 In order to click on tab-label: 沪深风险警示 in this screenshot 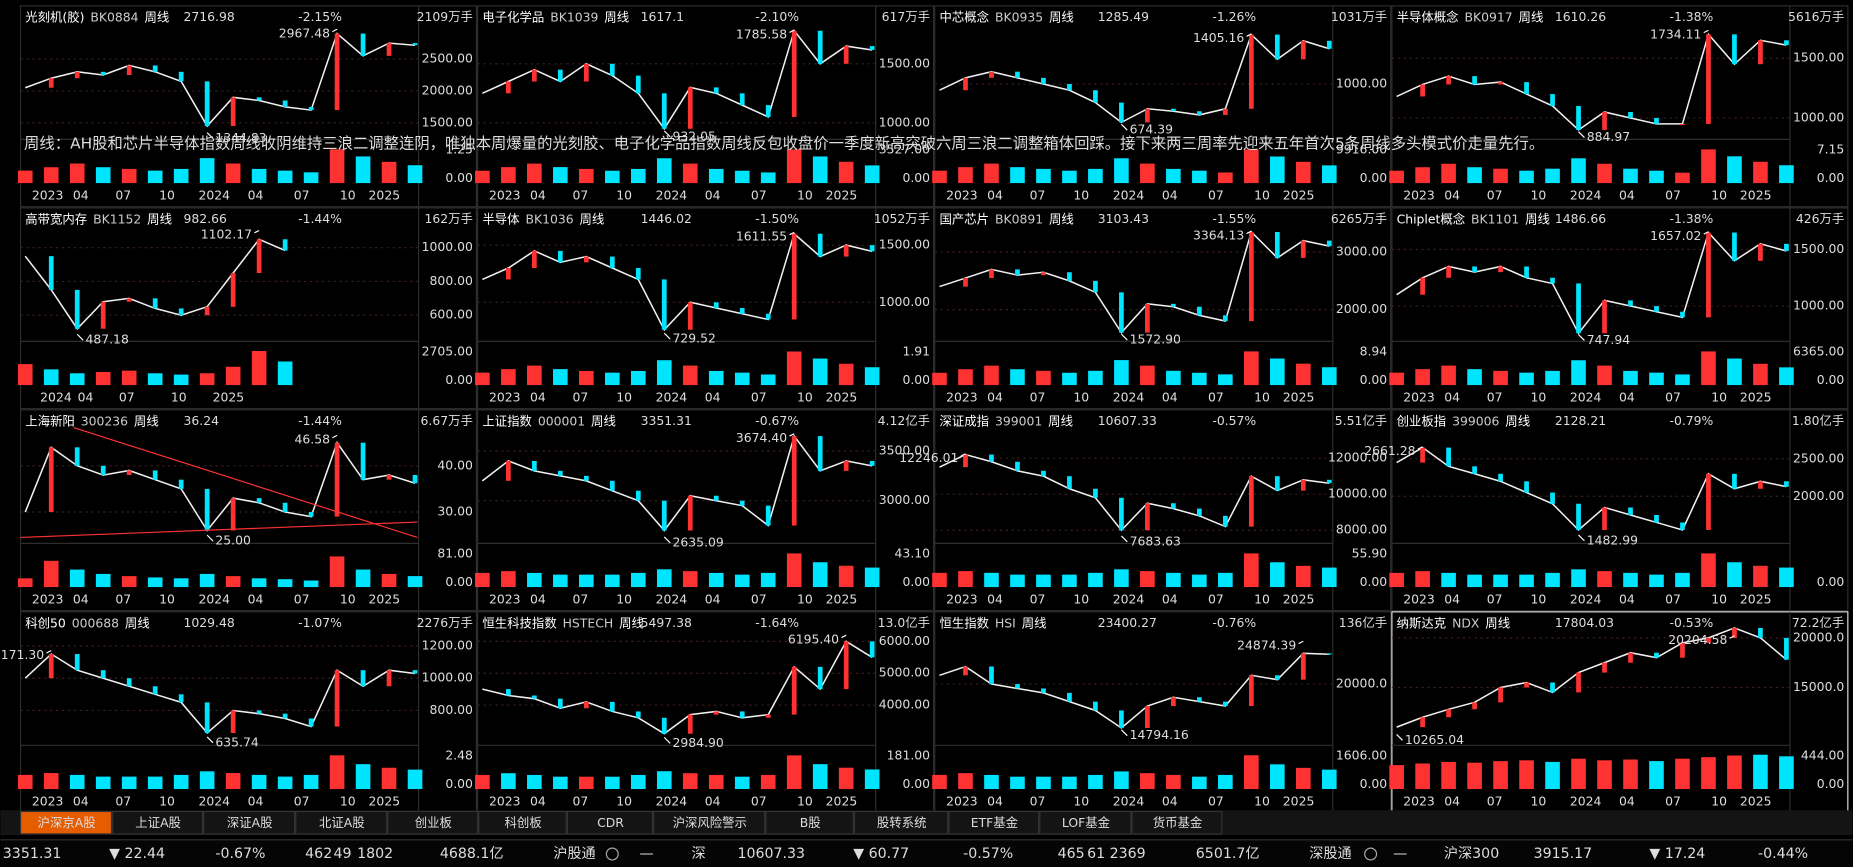, I will do `click(710, 822)`.